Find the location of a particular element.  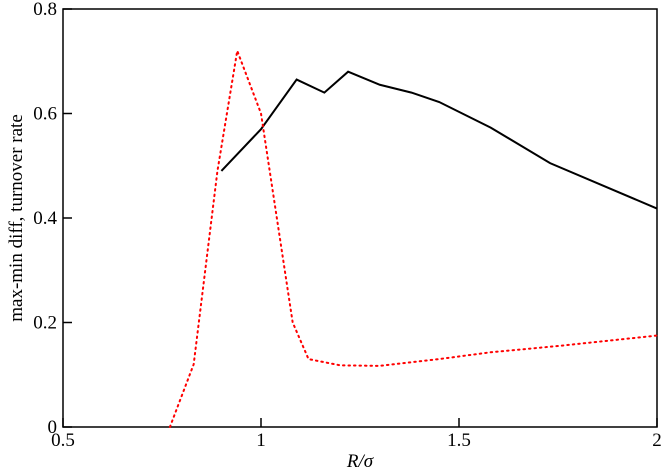

y-axis-label: max-min diff, turnover rate is located at coordinates (16, 218).